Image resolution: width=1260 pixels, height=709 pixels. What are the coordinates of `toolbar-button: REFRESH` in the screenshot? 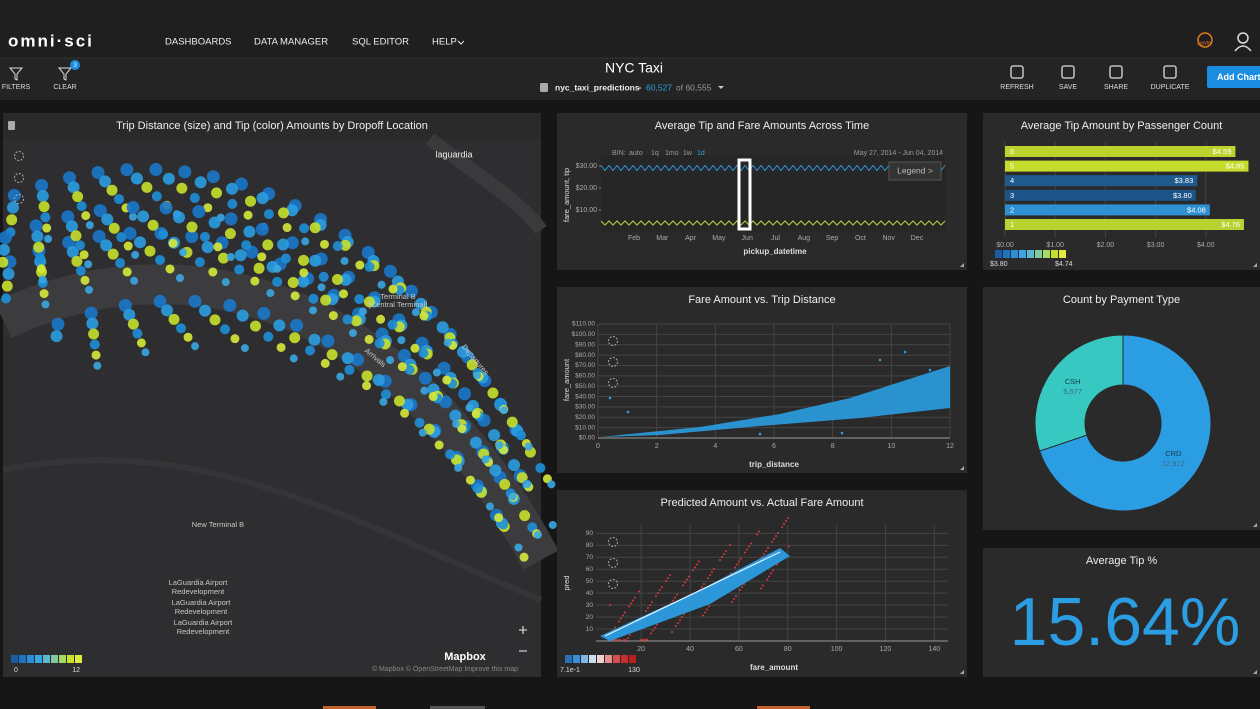 It's located at (1016, 87).